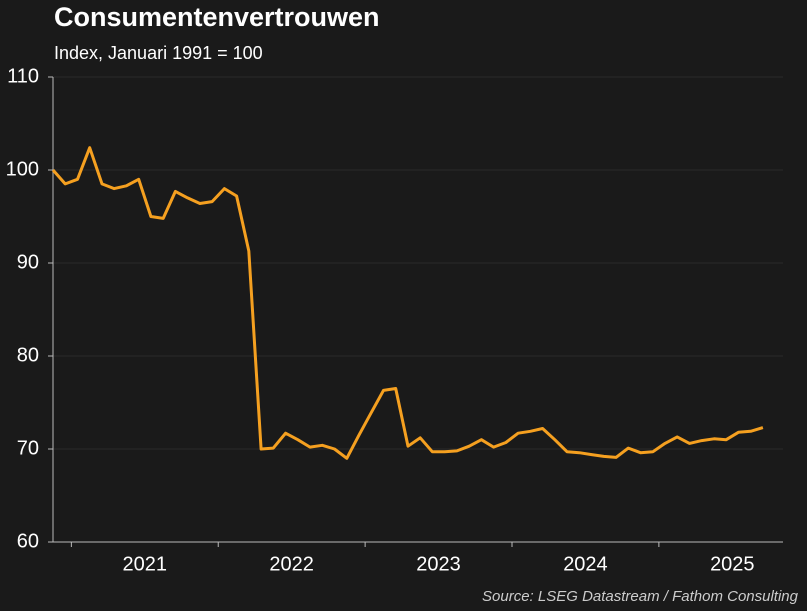 This screenshot has width=807, height=611. What do you see at coordinates (585, 564) in the screenshot?
I see `x-tick-label: 2024` at bounding box center [585, 564].